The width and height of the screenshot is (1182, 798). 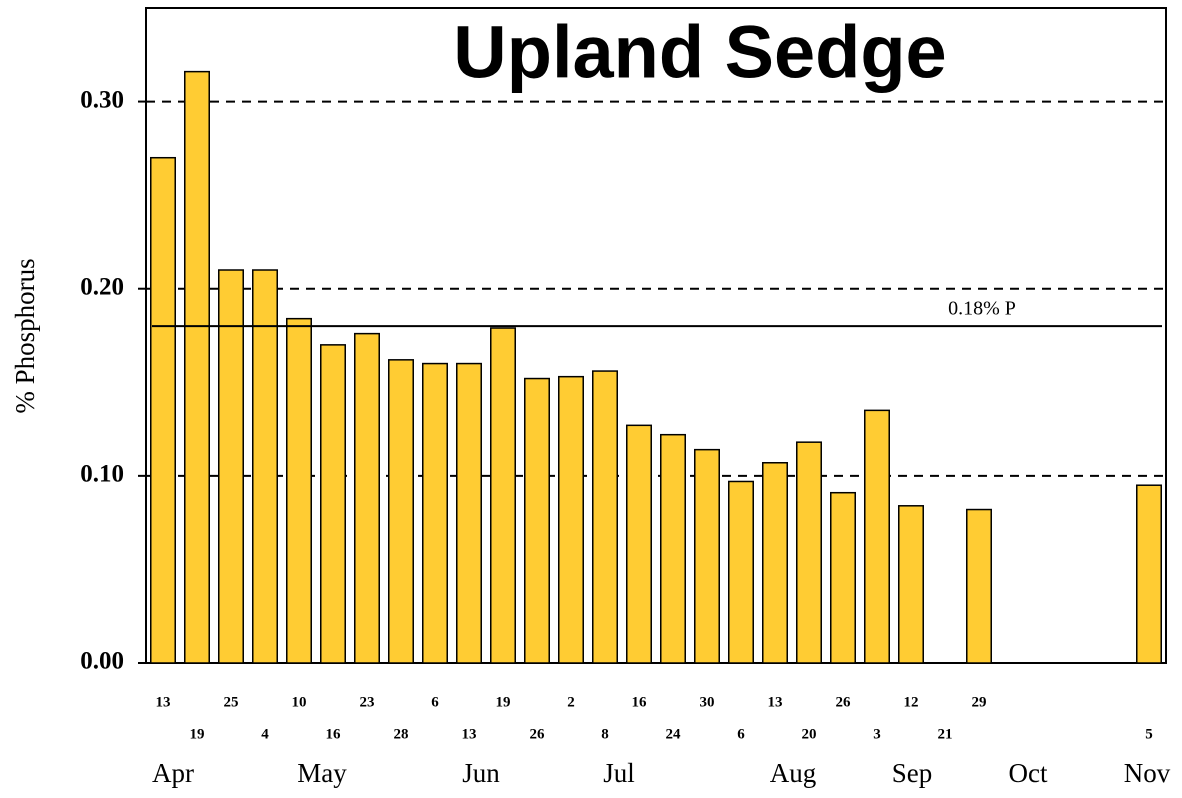 What do you see at coordinates (299, 702) in the screenshot?
I see `x-tick-label: 10` at bounding box center [299, 702].